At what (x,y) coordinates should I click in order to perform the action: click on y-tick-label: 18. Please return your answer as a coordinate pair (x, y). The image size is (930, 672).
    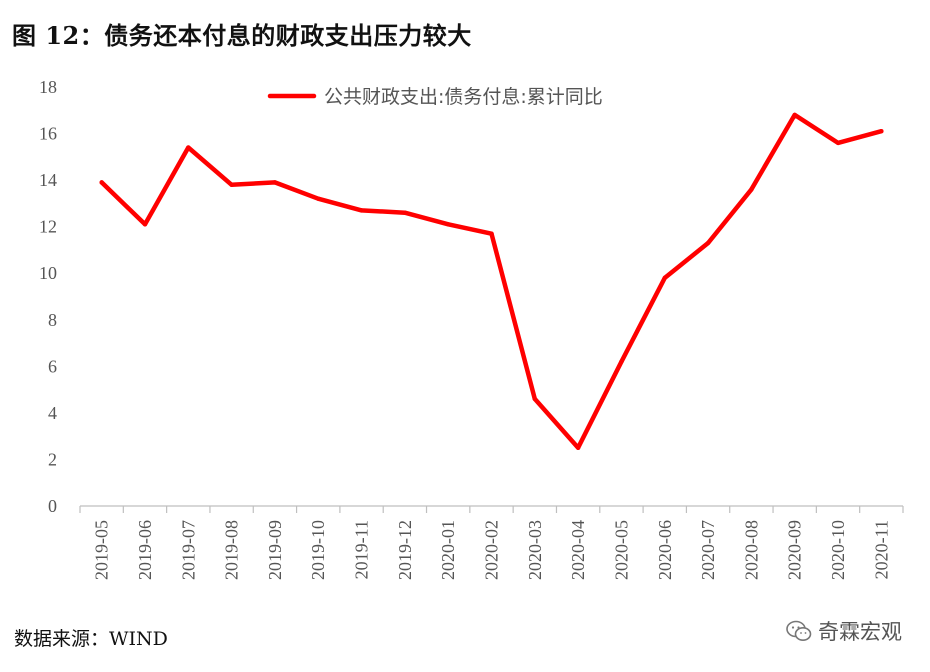
    Looking at the image, I should click on (48, 87).